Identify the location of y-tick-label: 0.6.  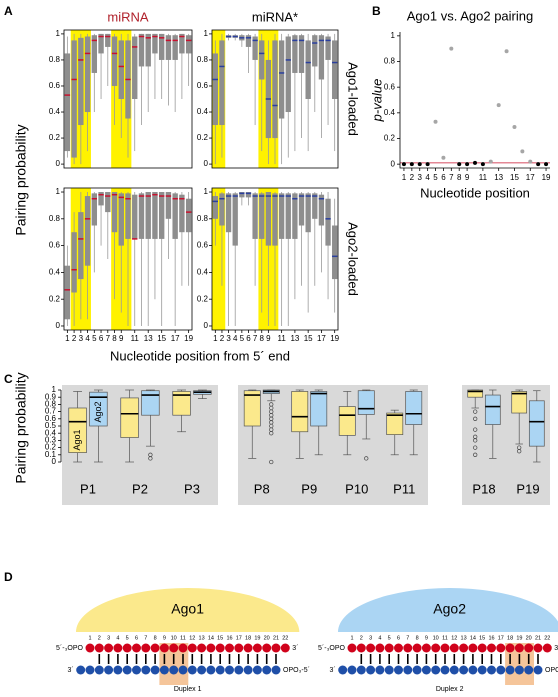
(51, 418).